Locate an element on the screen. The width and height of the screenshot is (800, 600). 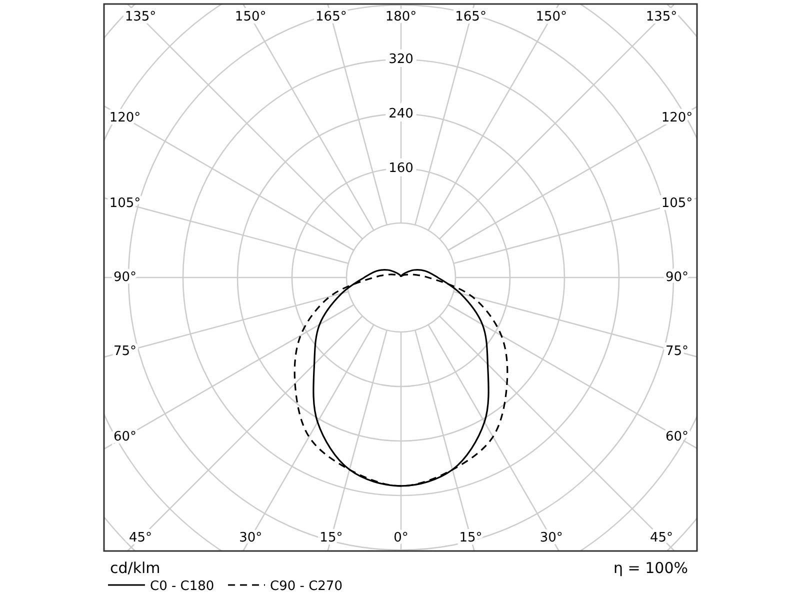
legend-label: C90 - C270 is located at coordinates (306, 586).